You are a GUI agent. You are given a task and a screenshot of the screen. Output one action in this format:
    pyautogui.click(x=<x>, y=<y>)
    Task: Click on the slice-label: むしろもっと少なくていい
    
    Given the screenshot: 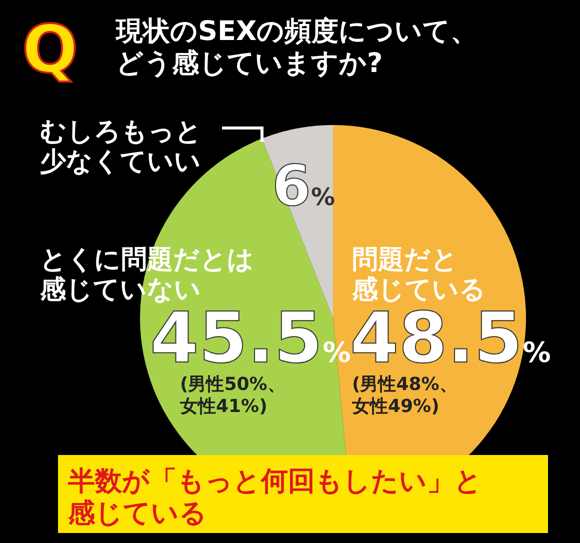 What is the action you would take?
    pyautogui.click(x=121, y=147)
    